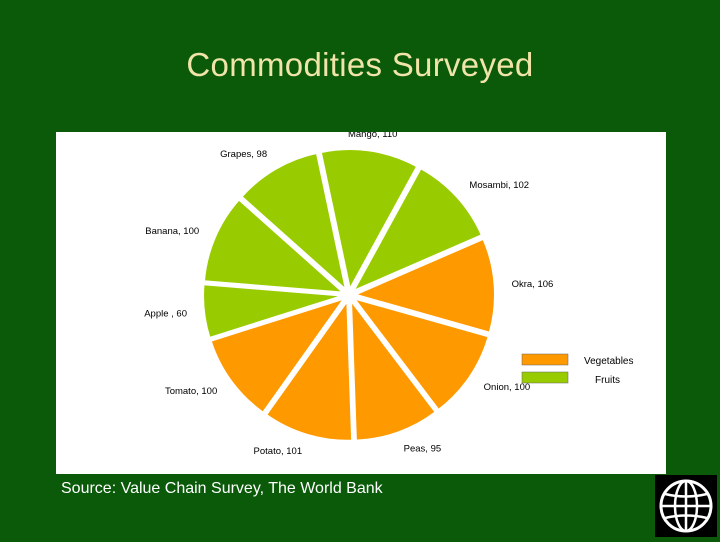 The image size is (720, 542). What do you see at coordinates (172, 231) in the screenshot?
I see `pie-label-banana: Banana, 100` at bounding box center [172, 231].